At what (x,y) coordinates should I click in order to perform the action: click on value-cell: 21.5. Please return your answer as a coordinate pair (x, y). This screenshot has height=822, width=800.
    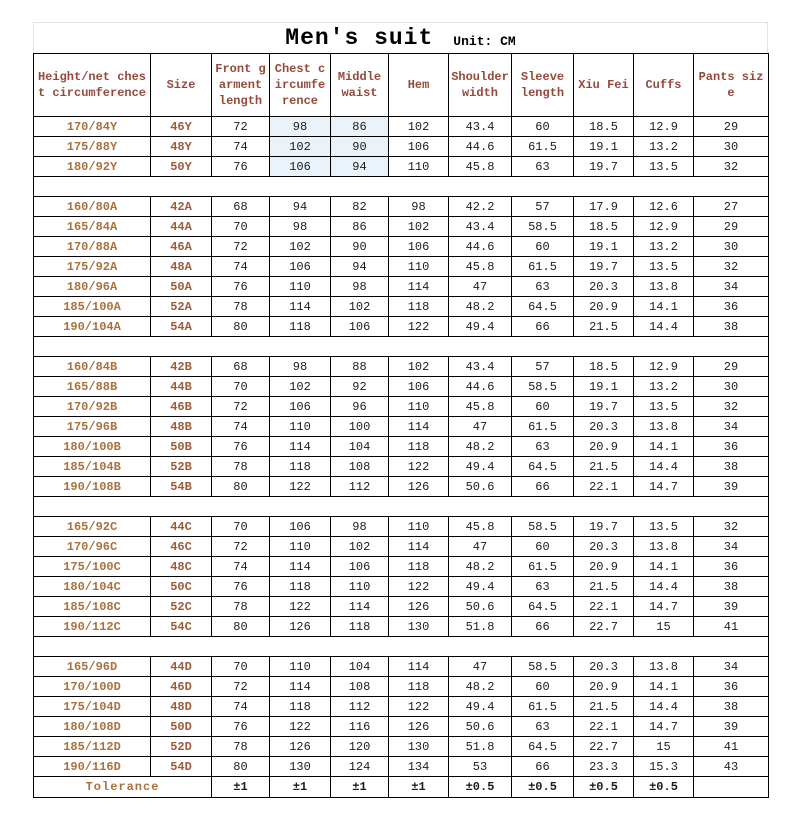
    Looking at the image, I should click on (603, 326).